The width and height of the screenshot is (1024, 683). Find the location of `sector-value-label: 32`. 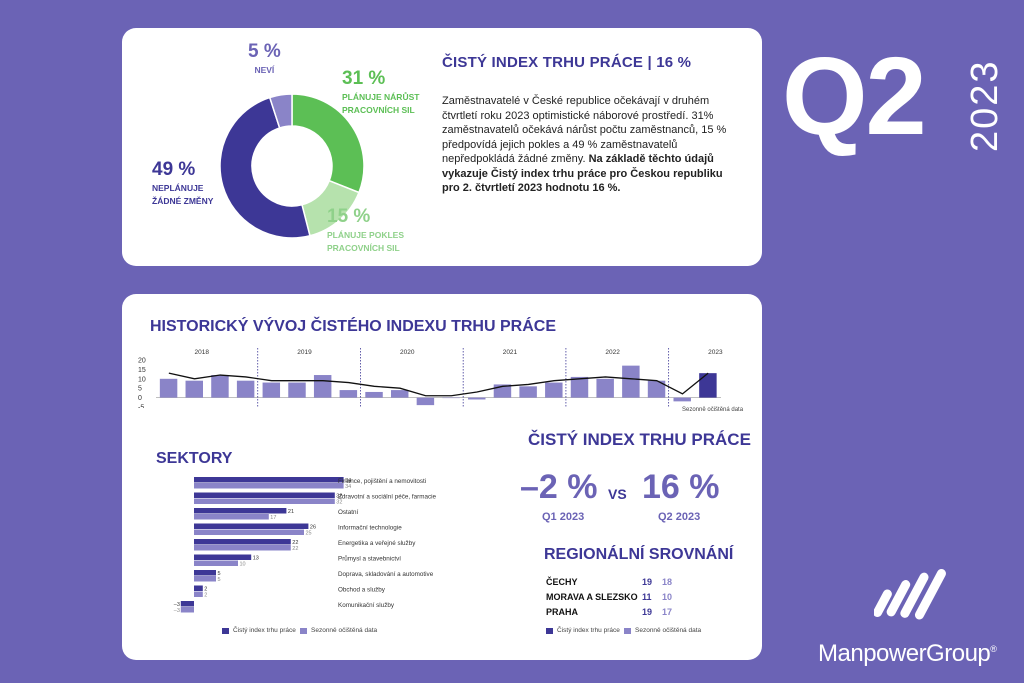

sector-value-label: 32 is located at coordinates (339, 502).